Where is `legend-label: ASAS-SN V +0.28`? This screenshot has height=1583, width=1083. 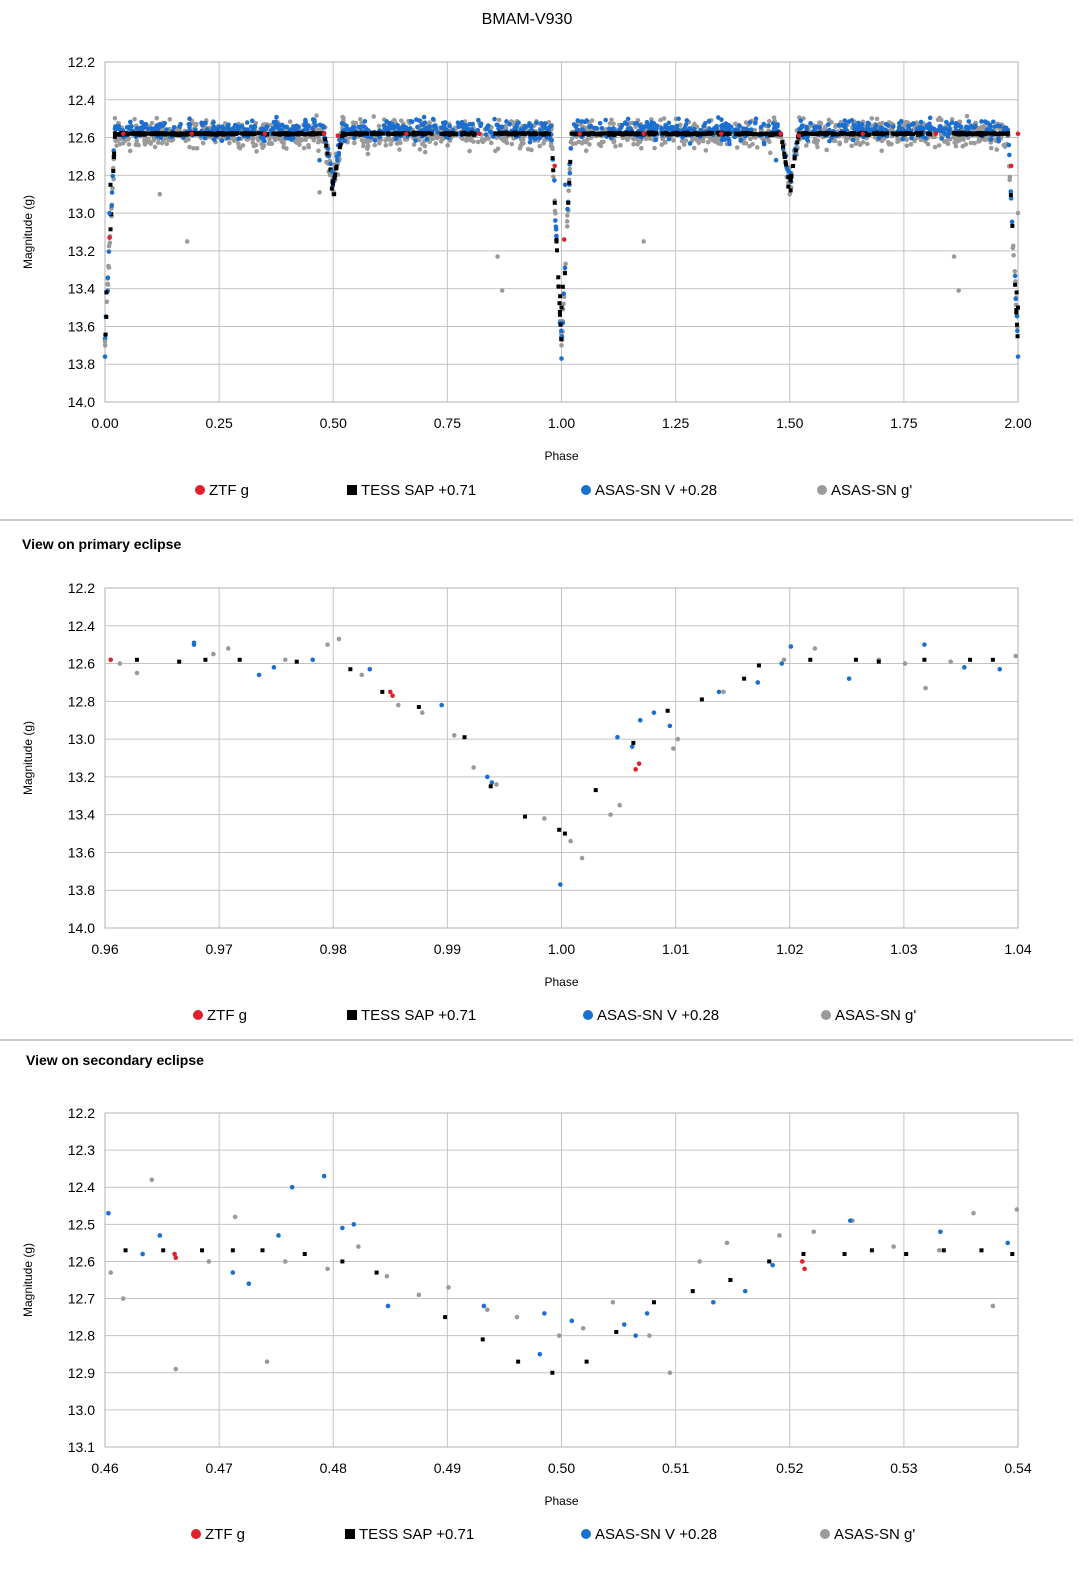
legend-label: ASAS-SN V +0.28 is located at coordinates (656, 490).